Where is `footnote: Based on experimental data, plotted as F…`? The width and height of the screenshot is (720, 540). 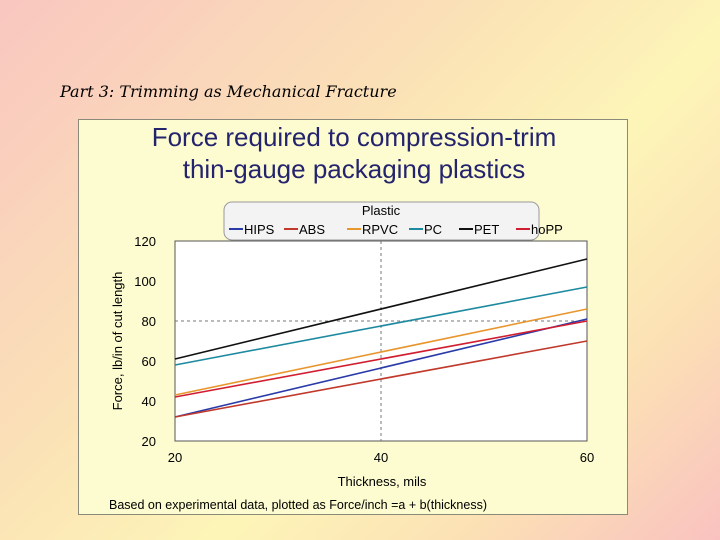 footnote: Based on experimental data, plotted as F… is located at coordinates (298, 505).